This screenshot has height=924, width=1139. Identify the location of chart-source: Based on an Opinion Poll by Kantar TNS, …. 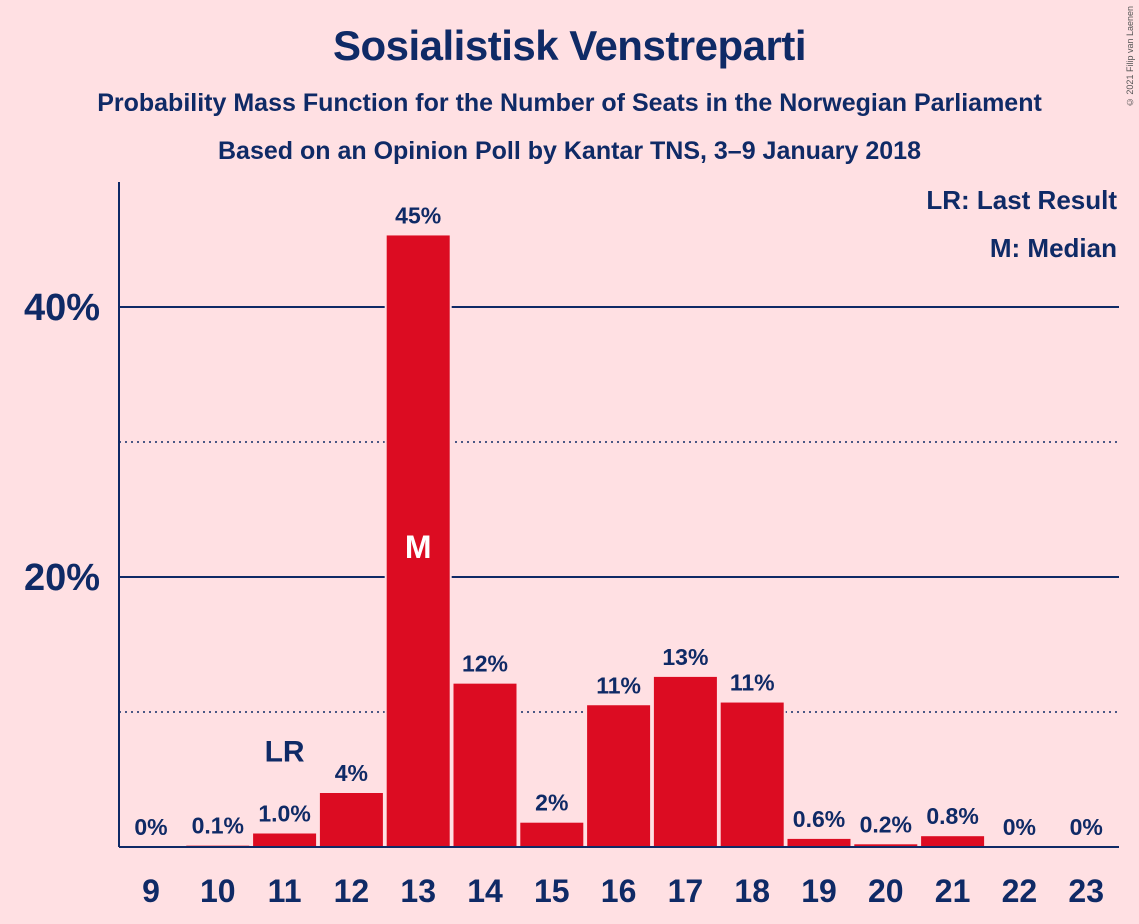
(569, 151).